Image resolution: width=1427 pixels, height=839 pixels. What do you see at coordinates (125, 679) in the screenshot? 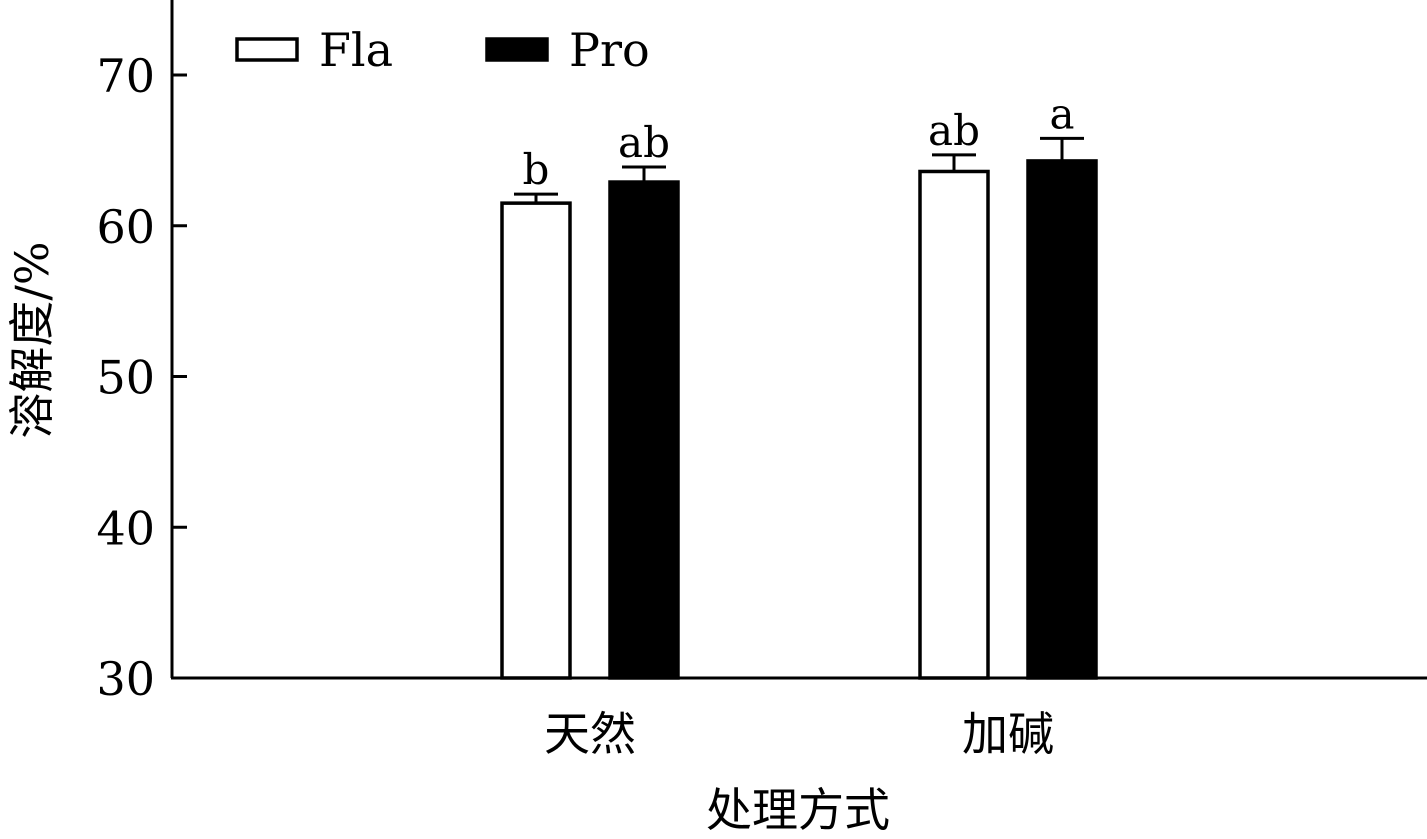
I see `y-tick-label: 30` at bounding box center [125, 679].